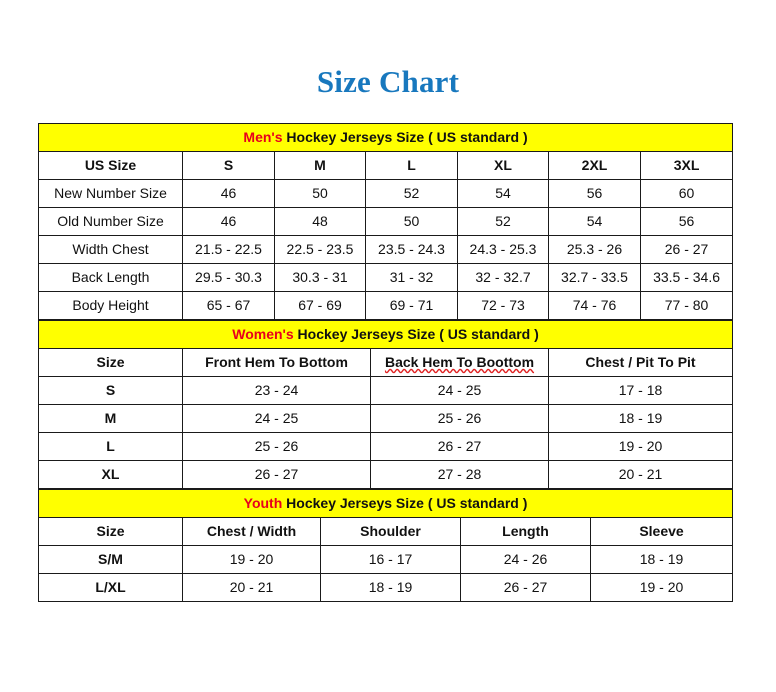 This screenshot has height=692, width=776. I want to click on womens-cell-s-back-hem: 24 - 25, so click(459, 390).